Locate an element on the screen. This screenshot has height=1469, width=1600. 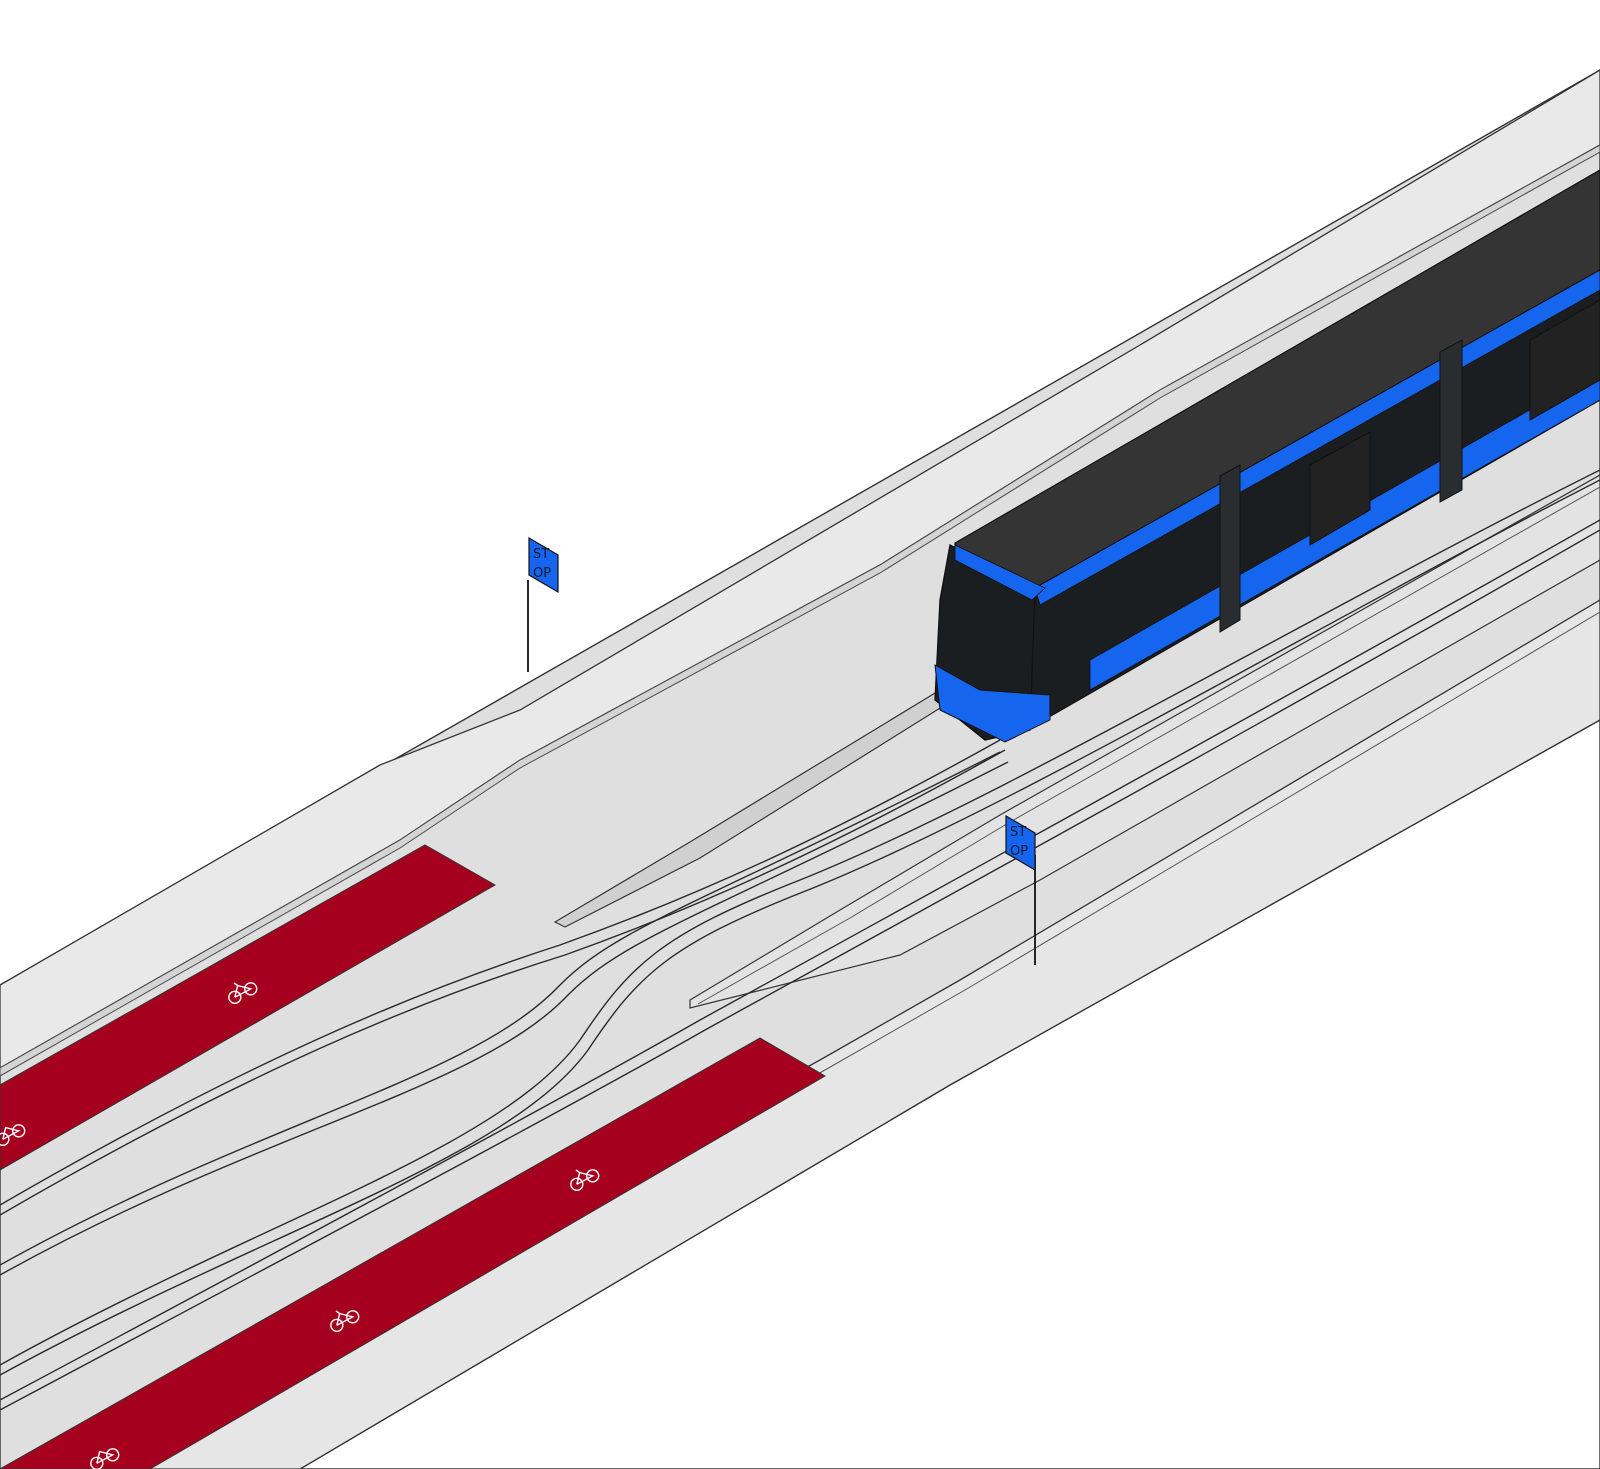
bike-lane-north is located at coordinates (248, 1007).